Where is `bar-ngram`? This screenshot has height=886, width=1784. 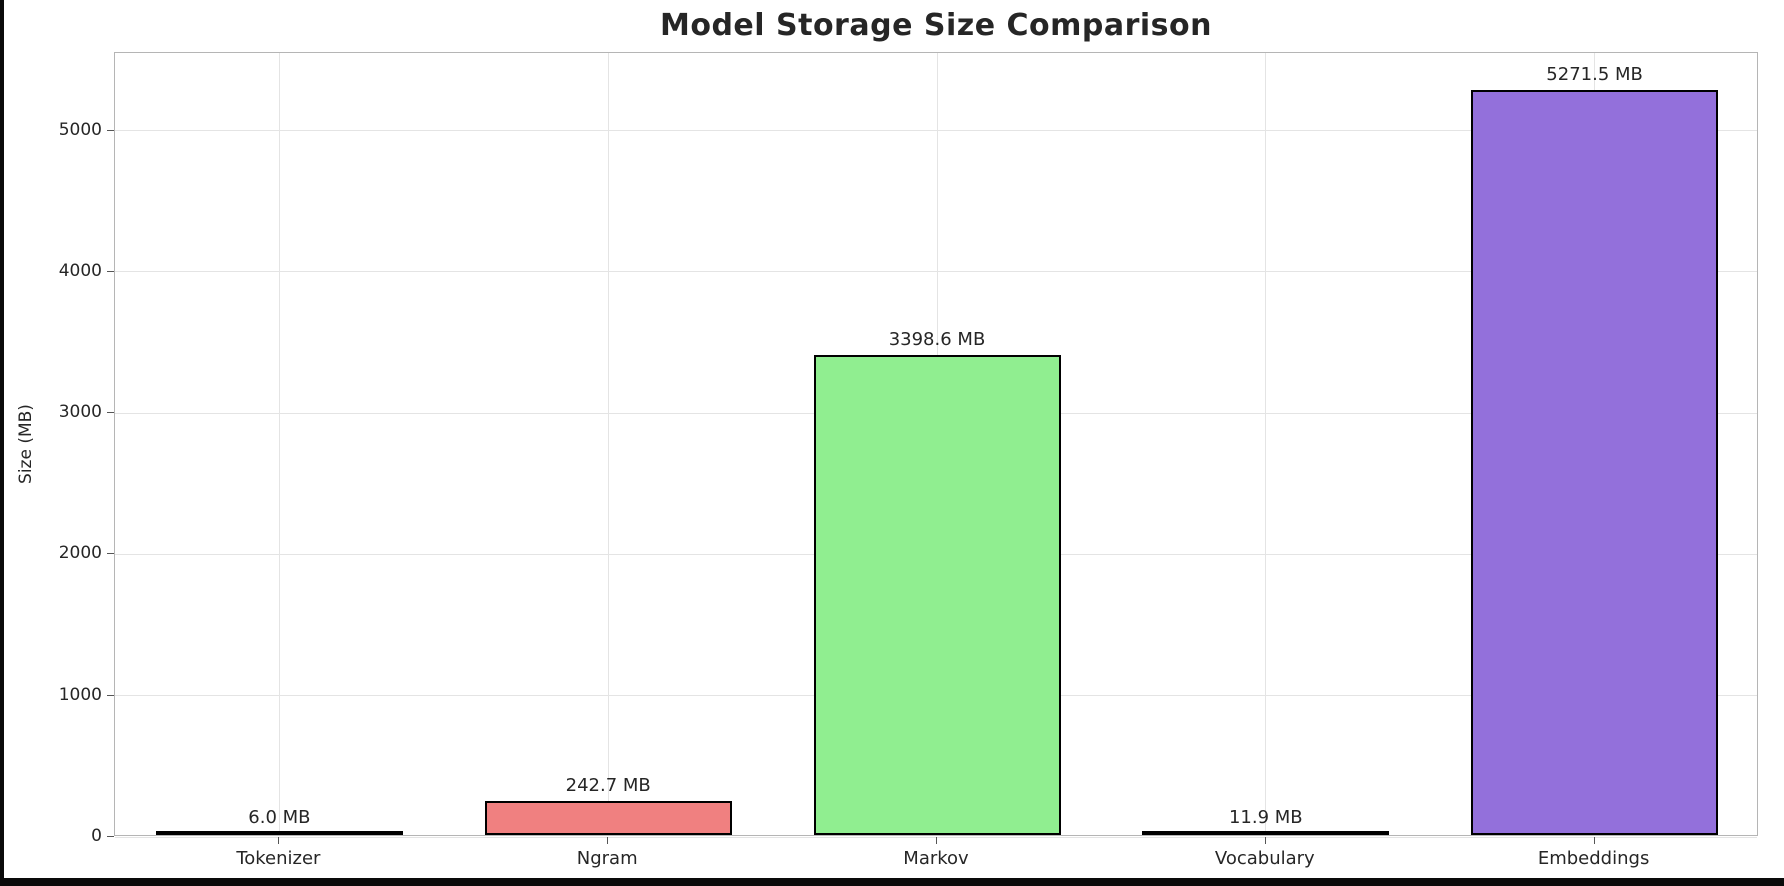 bar-ngram is located at coordinates (608, 818).